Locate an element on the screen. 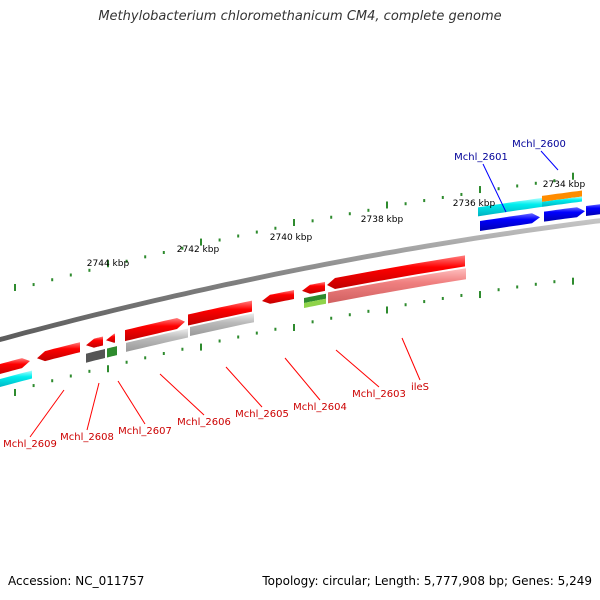 The width and height of the screenshot is (600, 600). kbp-label: 2734 kbp is located at coordinates (564, 185).